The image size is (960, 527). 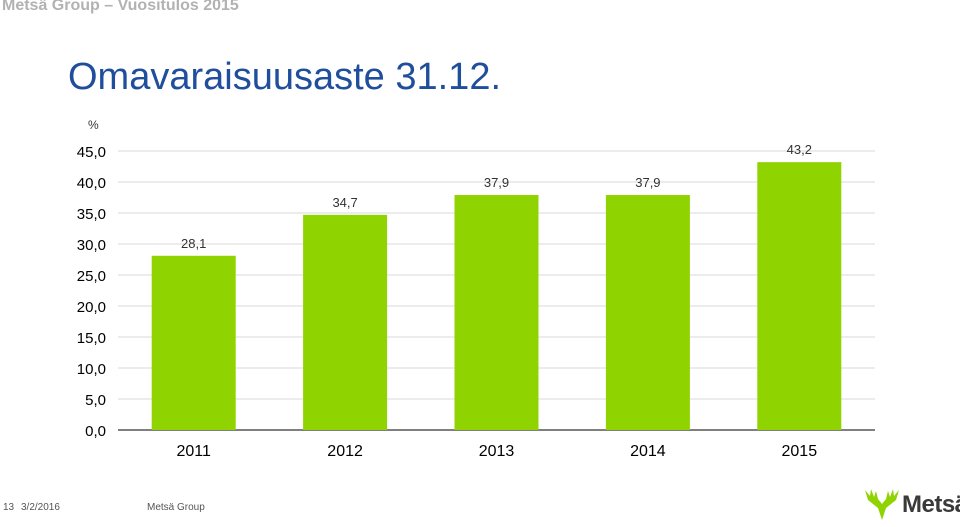 I want to click on chart-title: Omavaraisuusaste 31.12., so click(x=285, y=77).